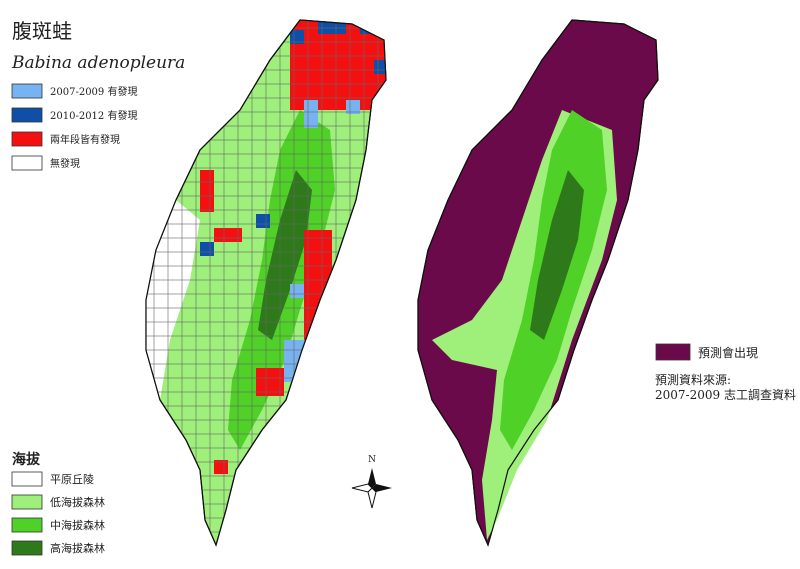 The width and height of the screenshot is (800, 569). Describe the element at coordinates (98, 63) in the screenshot. I see `subtitle: Babina adenopleura` at that location.